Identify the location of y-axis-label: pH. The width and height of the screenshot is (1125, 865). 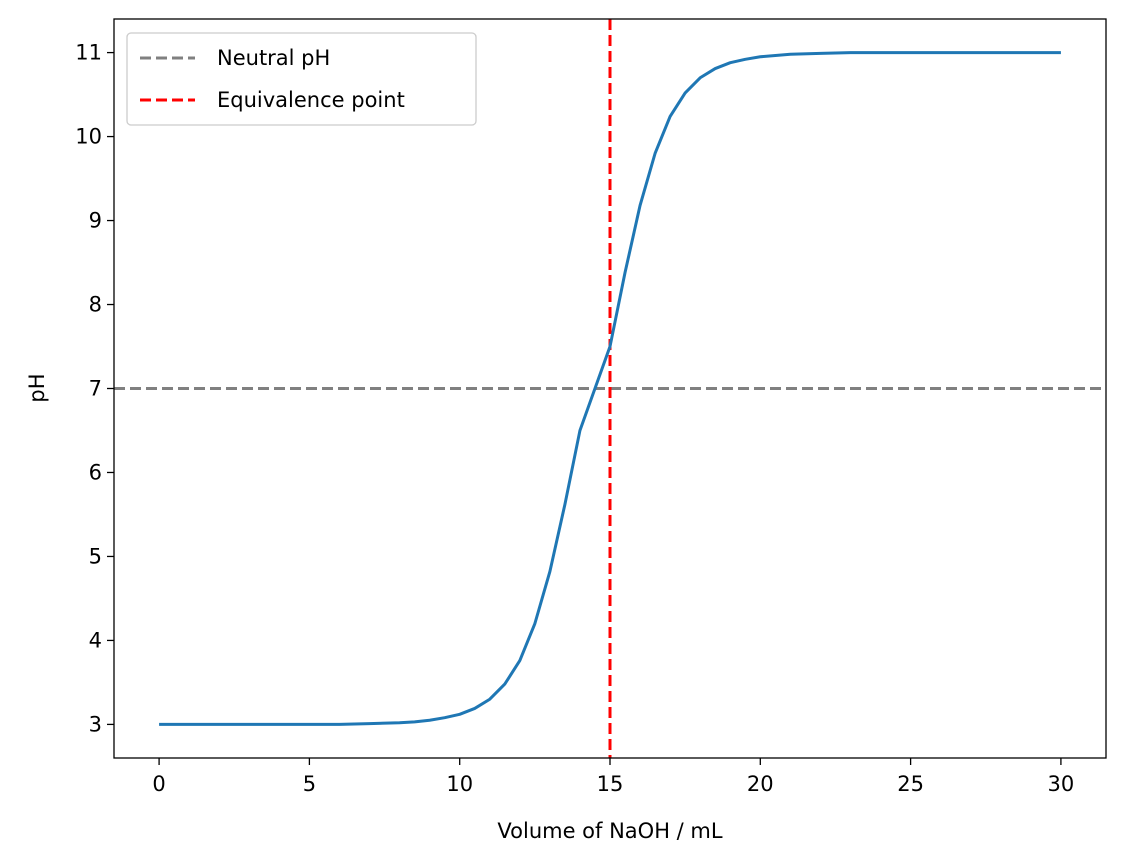
(37, 387).